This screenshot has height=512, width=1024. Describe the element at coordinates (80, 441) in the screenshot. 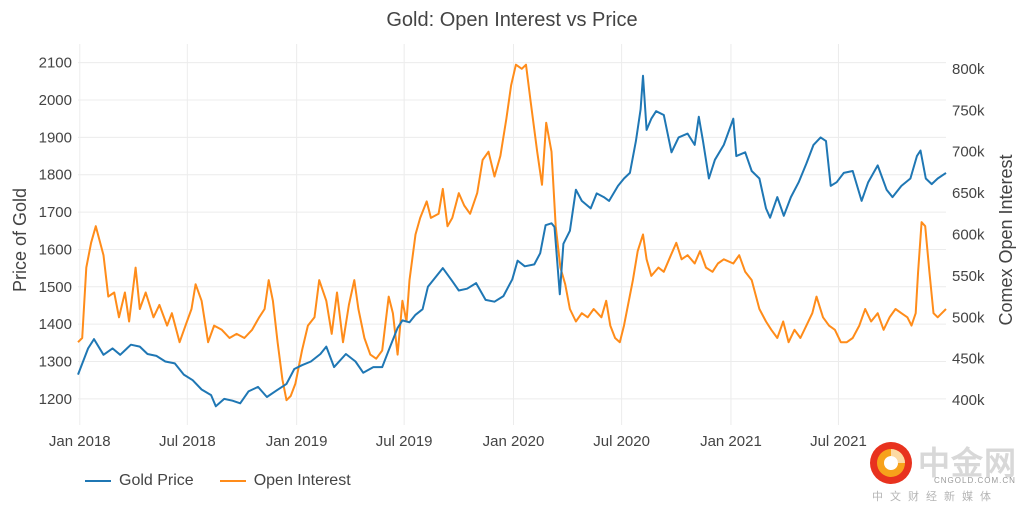

I see `x-tick-label: Jan 2018` at that location.